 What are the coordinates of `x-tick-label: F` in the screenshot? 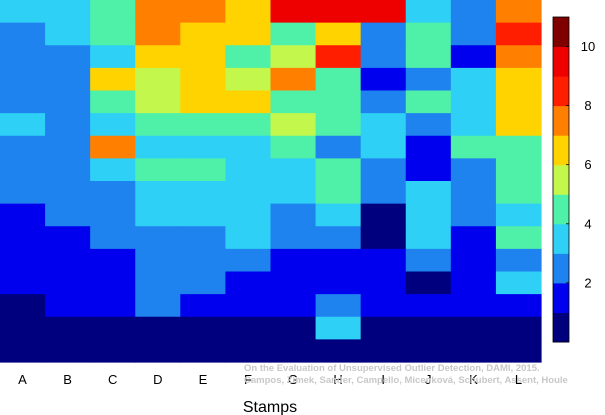 It's located at (248, 379).